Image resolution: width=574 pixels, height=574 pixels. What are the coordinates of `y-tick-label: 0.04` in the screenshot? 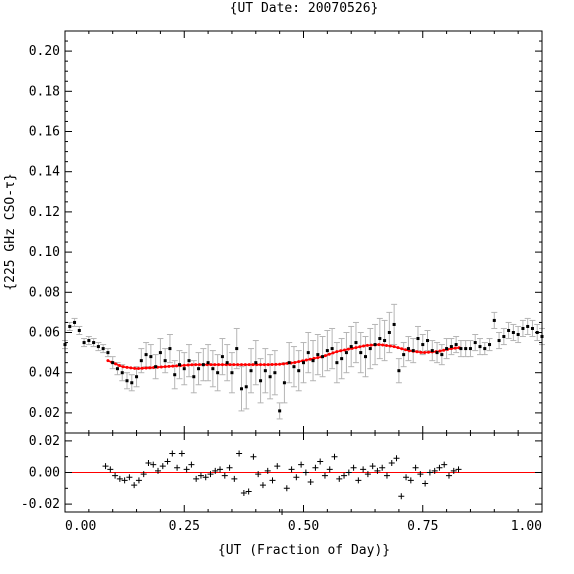 It's located at (44, 373).